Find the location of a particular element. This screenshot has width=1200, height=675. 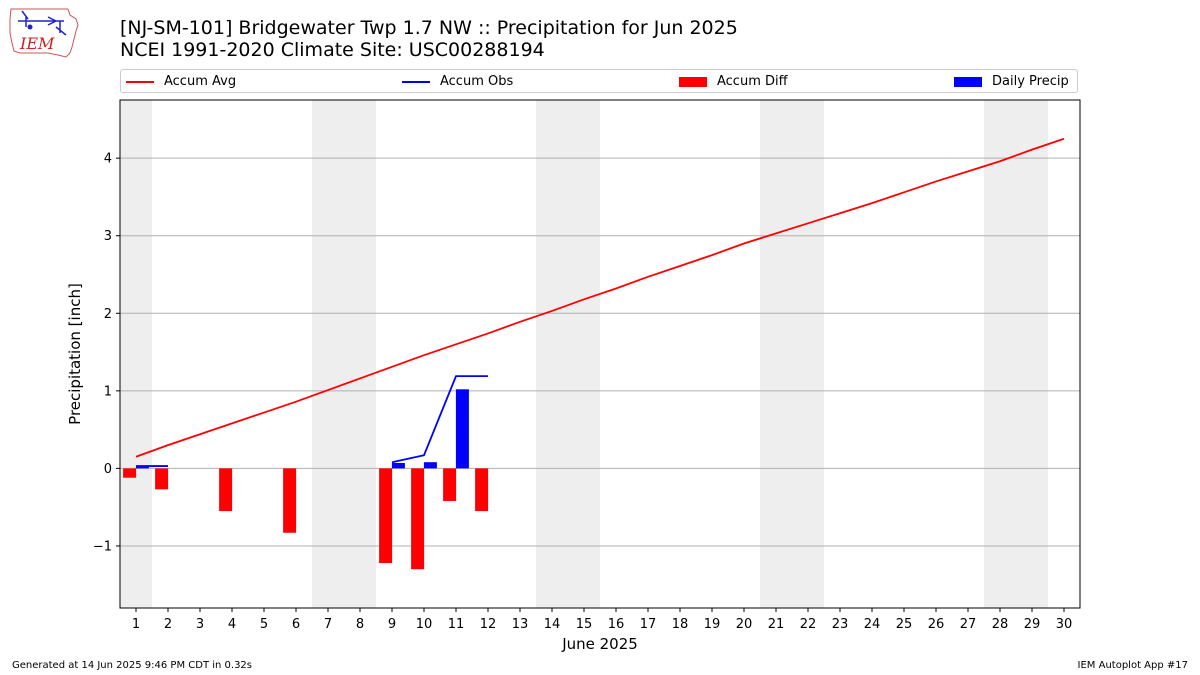

y-tick-label: 4 is located at coordinates (108, 159).